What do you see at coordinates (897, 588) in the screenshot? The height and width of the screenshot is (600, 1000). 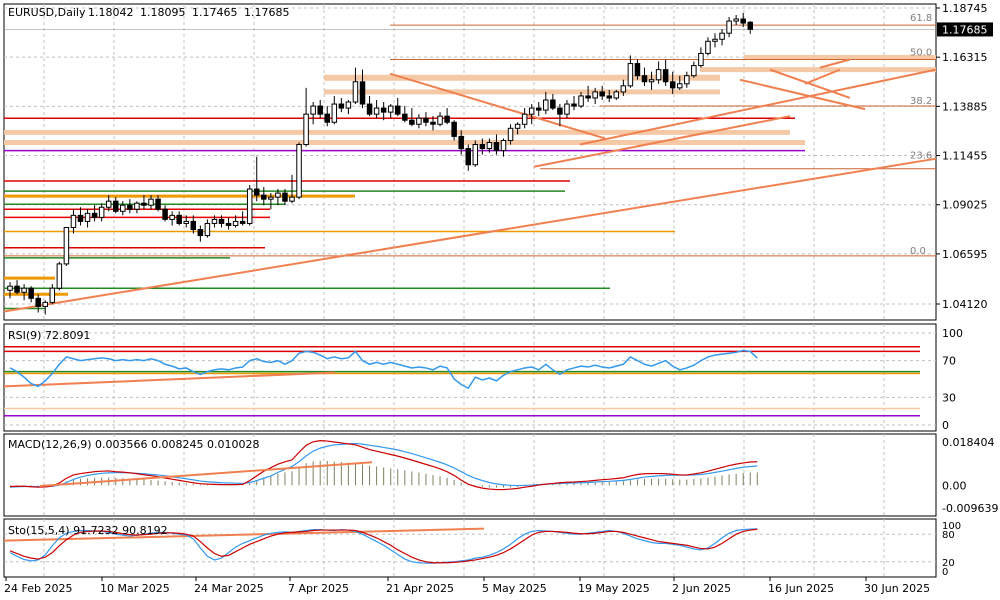 I see `date-tick-label: 30 Jun 2025` at bounding box center [897, 588].